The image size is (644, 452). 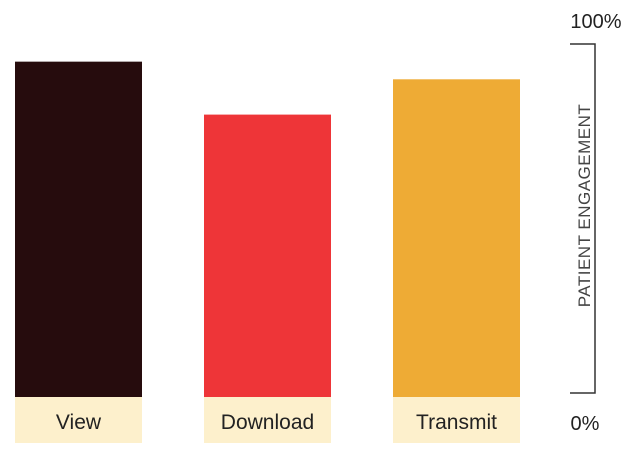 I want to click on category-label-download: Download, so click(x=267, y=422).